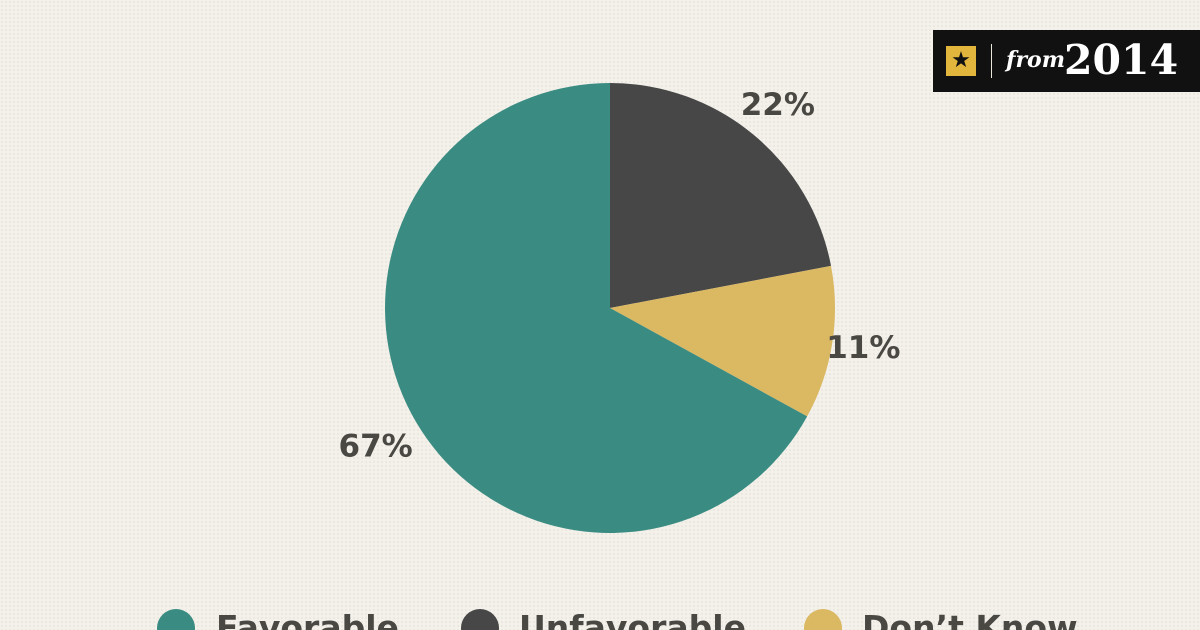 The height and width of the screenshot is (630, 1200). What do you see at coordinates (307, 619) in the screenshot?
I see `legend-label-favorable: Favorable` at bounding box center [307, 619].